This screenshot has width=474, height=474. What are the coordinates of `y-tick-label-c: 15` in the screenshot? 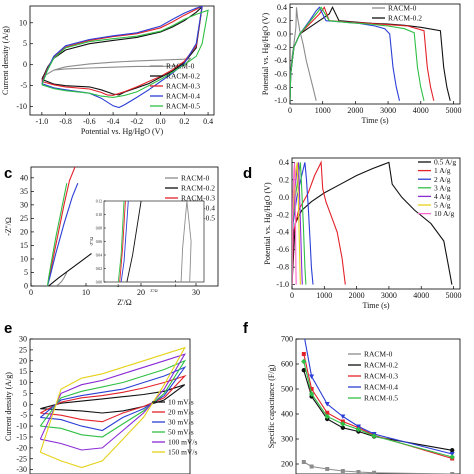 It's located at (24, 245).